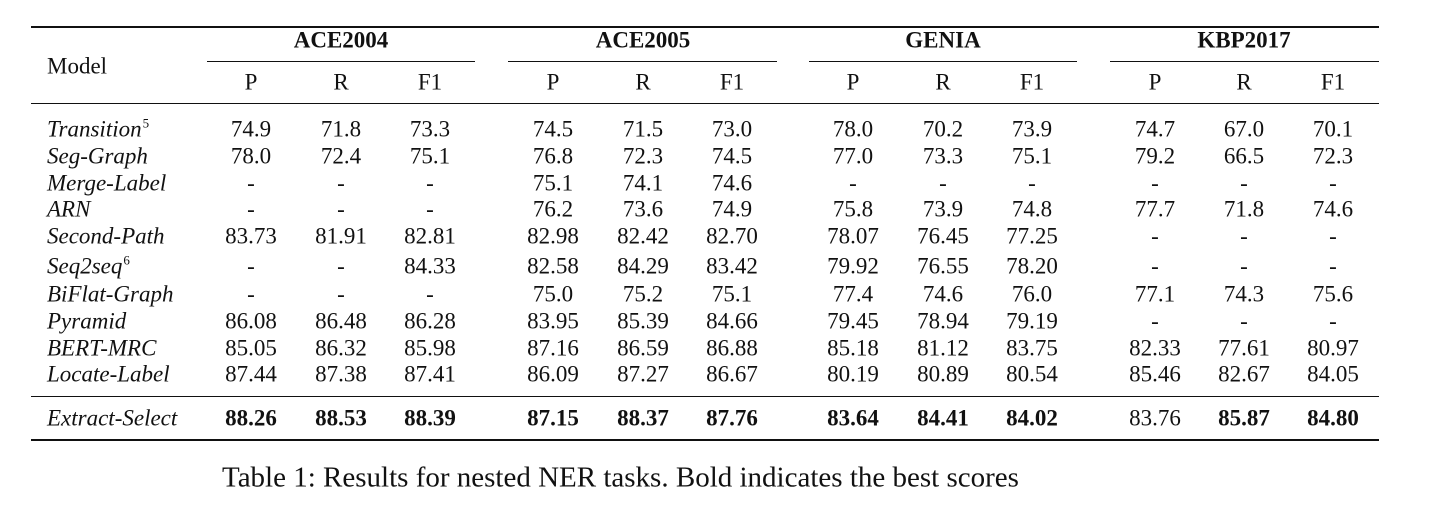  Describe the element at coordinates (853, 129) in the screenshot. I see `score-cell: 78.0` at that location.